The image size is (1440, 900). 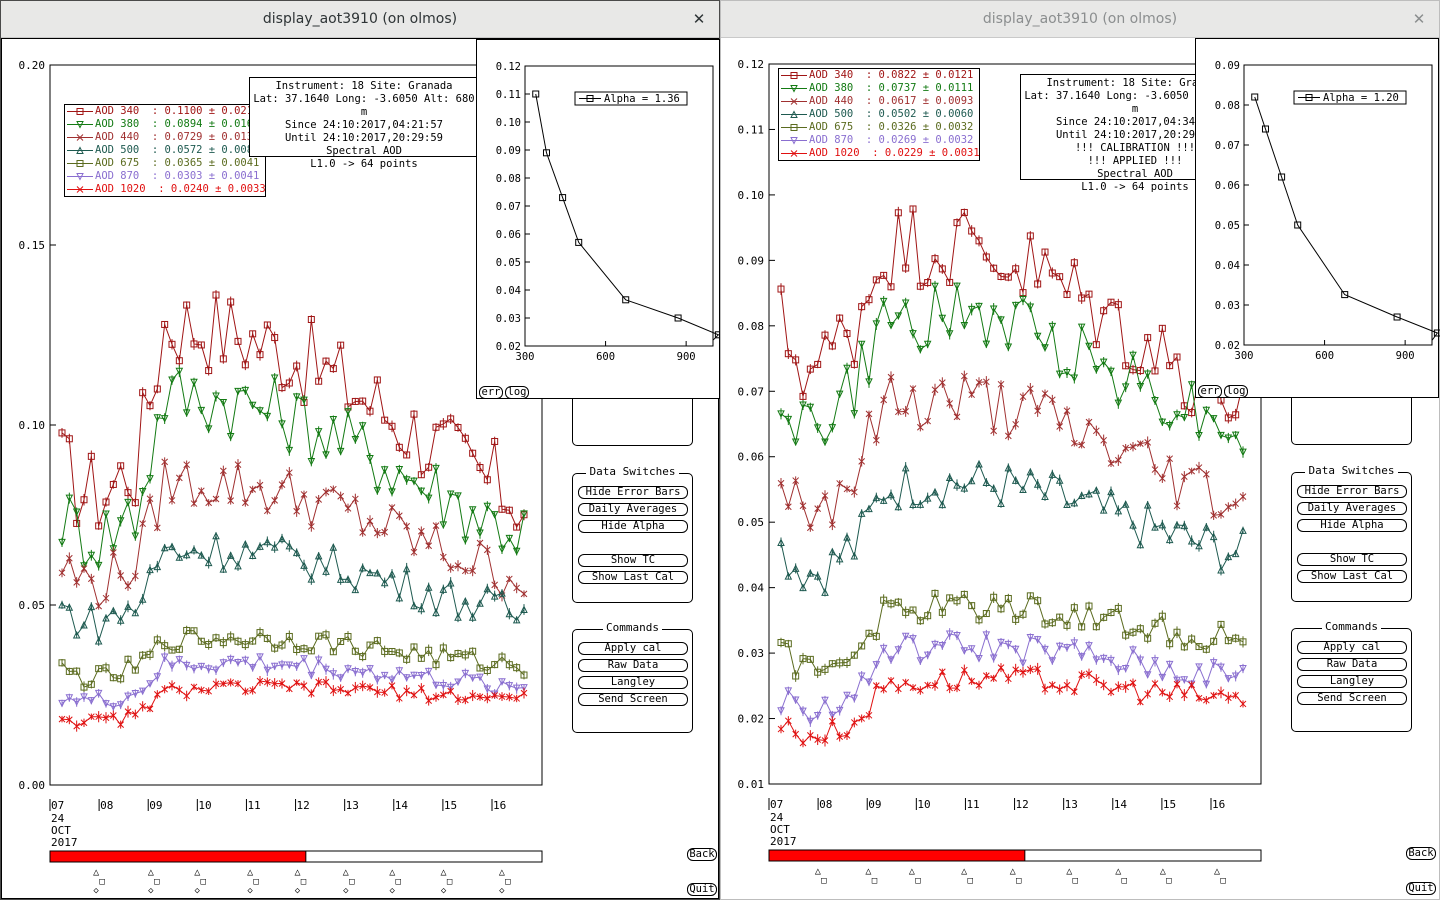 What do you see at coordinates (923, 804) in the screenshot?
I see `x-tick-label: 10` at bounding box center [923, 804].